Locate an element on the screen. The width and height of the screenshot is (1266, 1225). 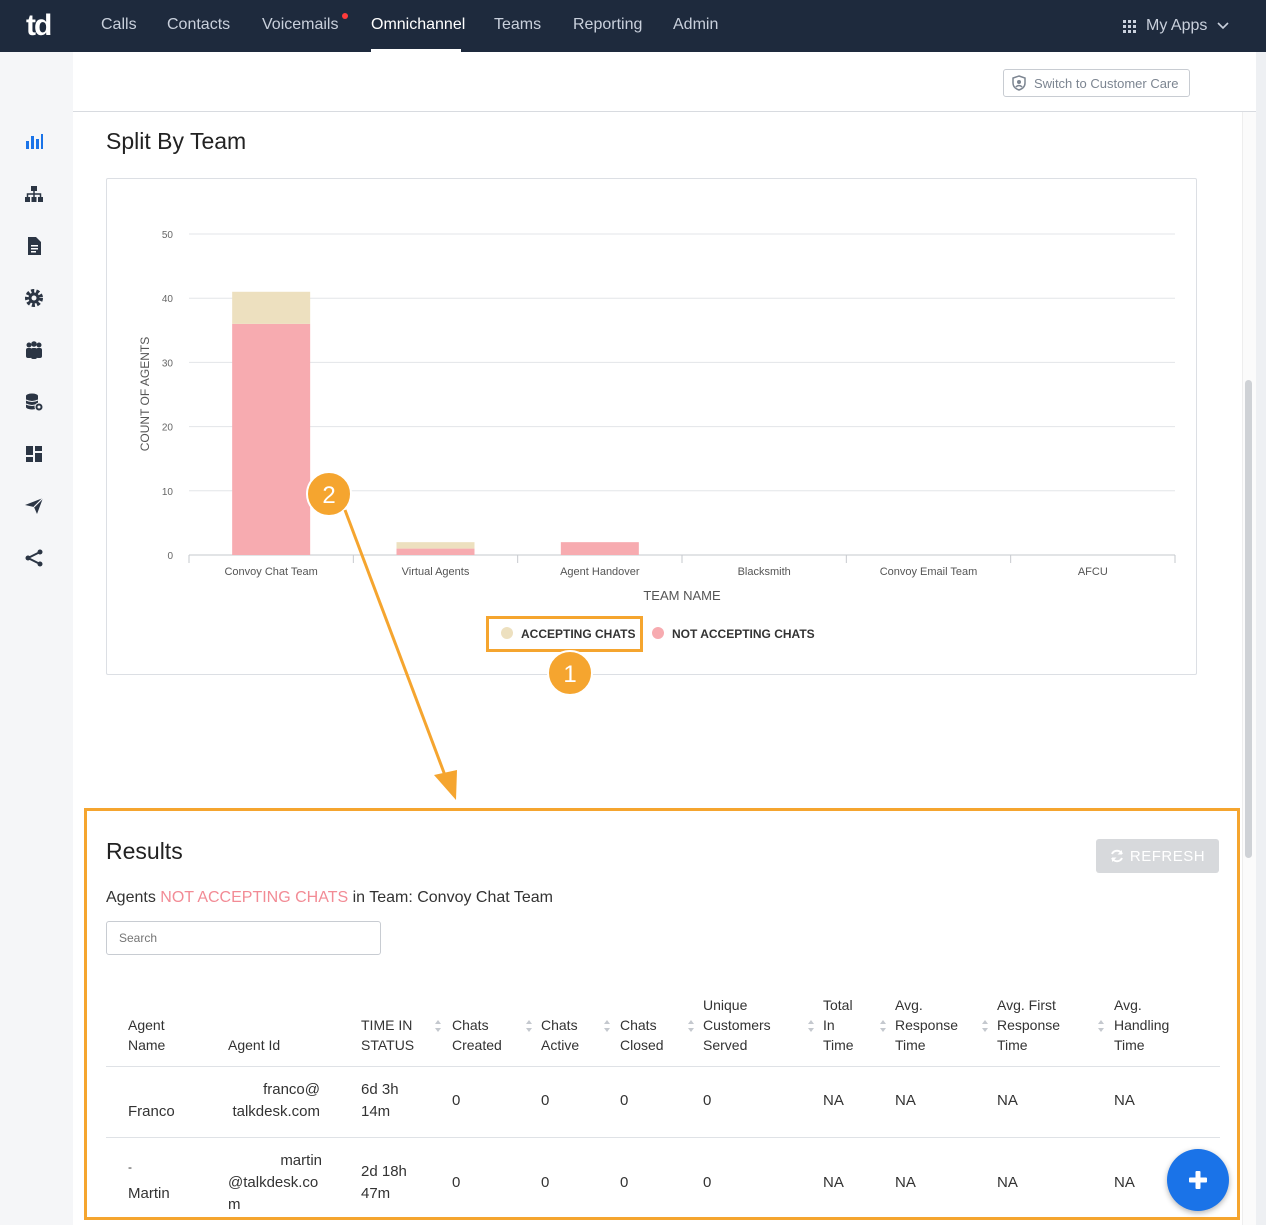
legend-marker-accepting-chats is located at coordinates (507, 633).